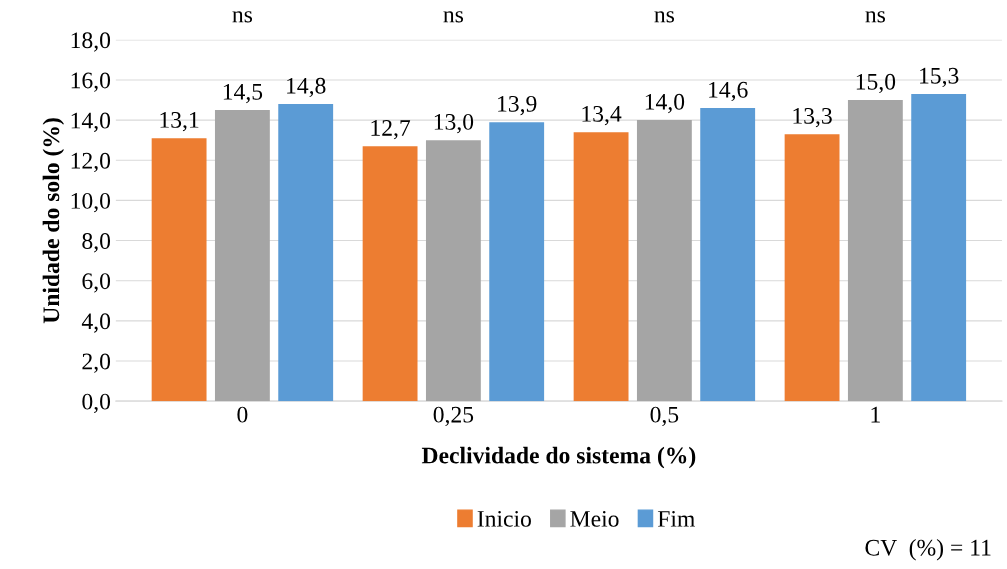 This screenshot has height=569, width=1007. What do you see at coordinates (91, 122) in the screenshot?
I see `y-tick-label: 14,0` at bounding box center [91, 122].